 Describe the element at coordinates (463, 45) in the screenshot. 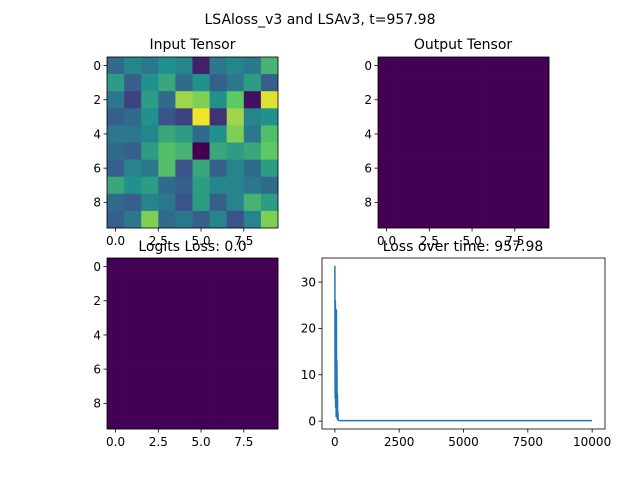

I see `output-tensor-title: Output Tensor` at that location.